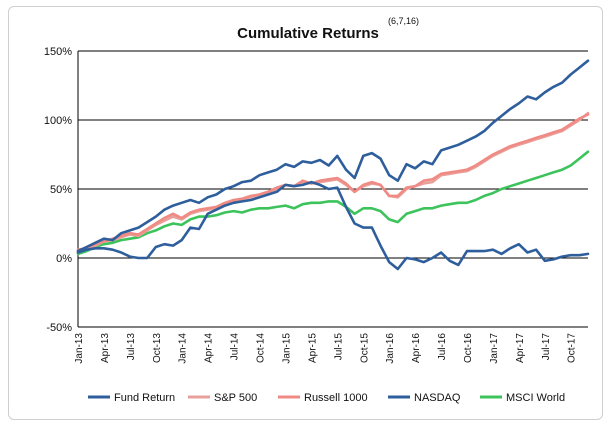 The width and height of the screenshot is (612, 427). I want to click on x-tick-label: Jul-17, so click(546, 347).